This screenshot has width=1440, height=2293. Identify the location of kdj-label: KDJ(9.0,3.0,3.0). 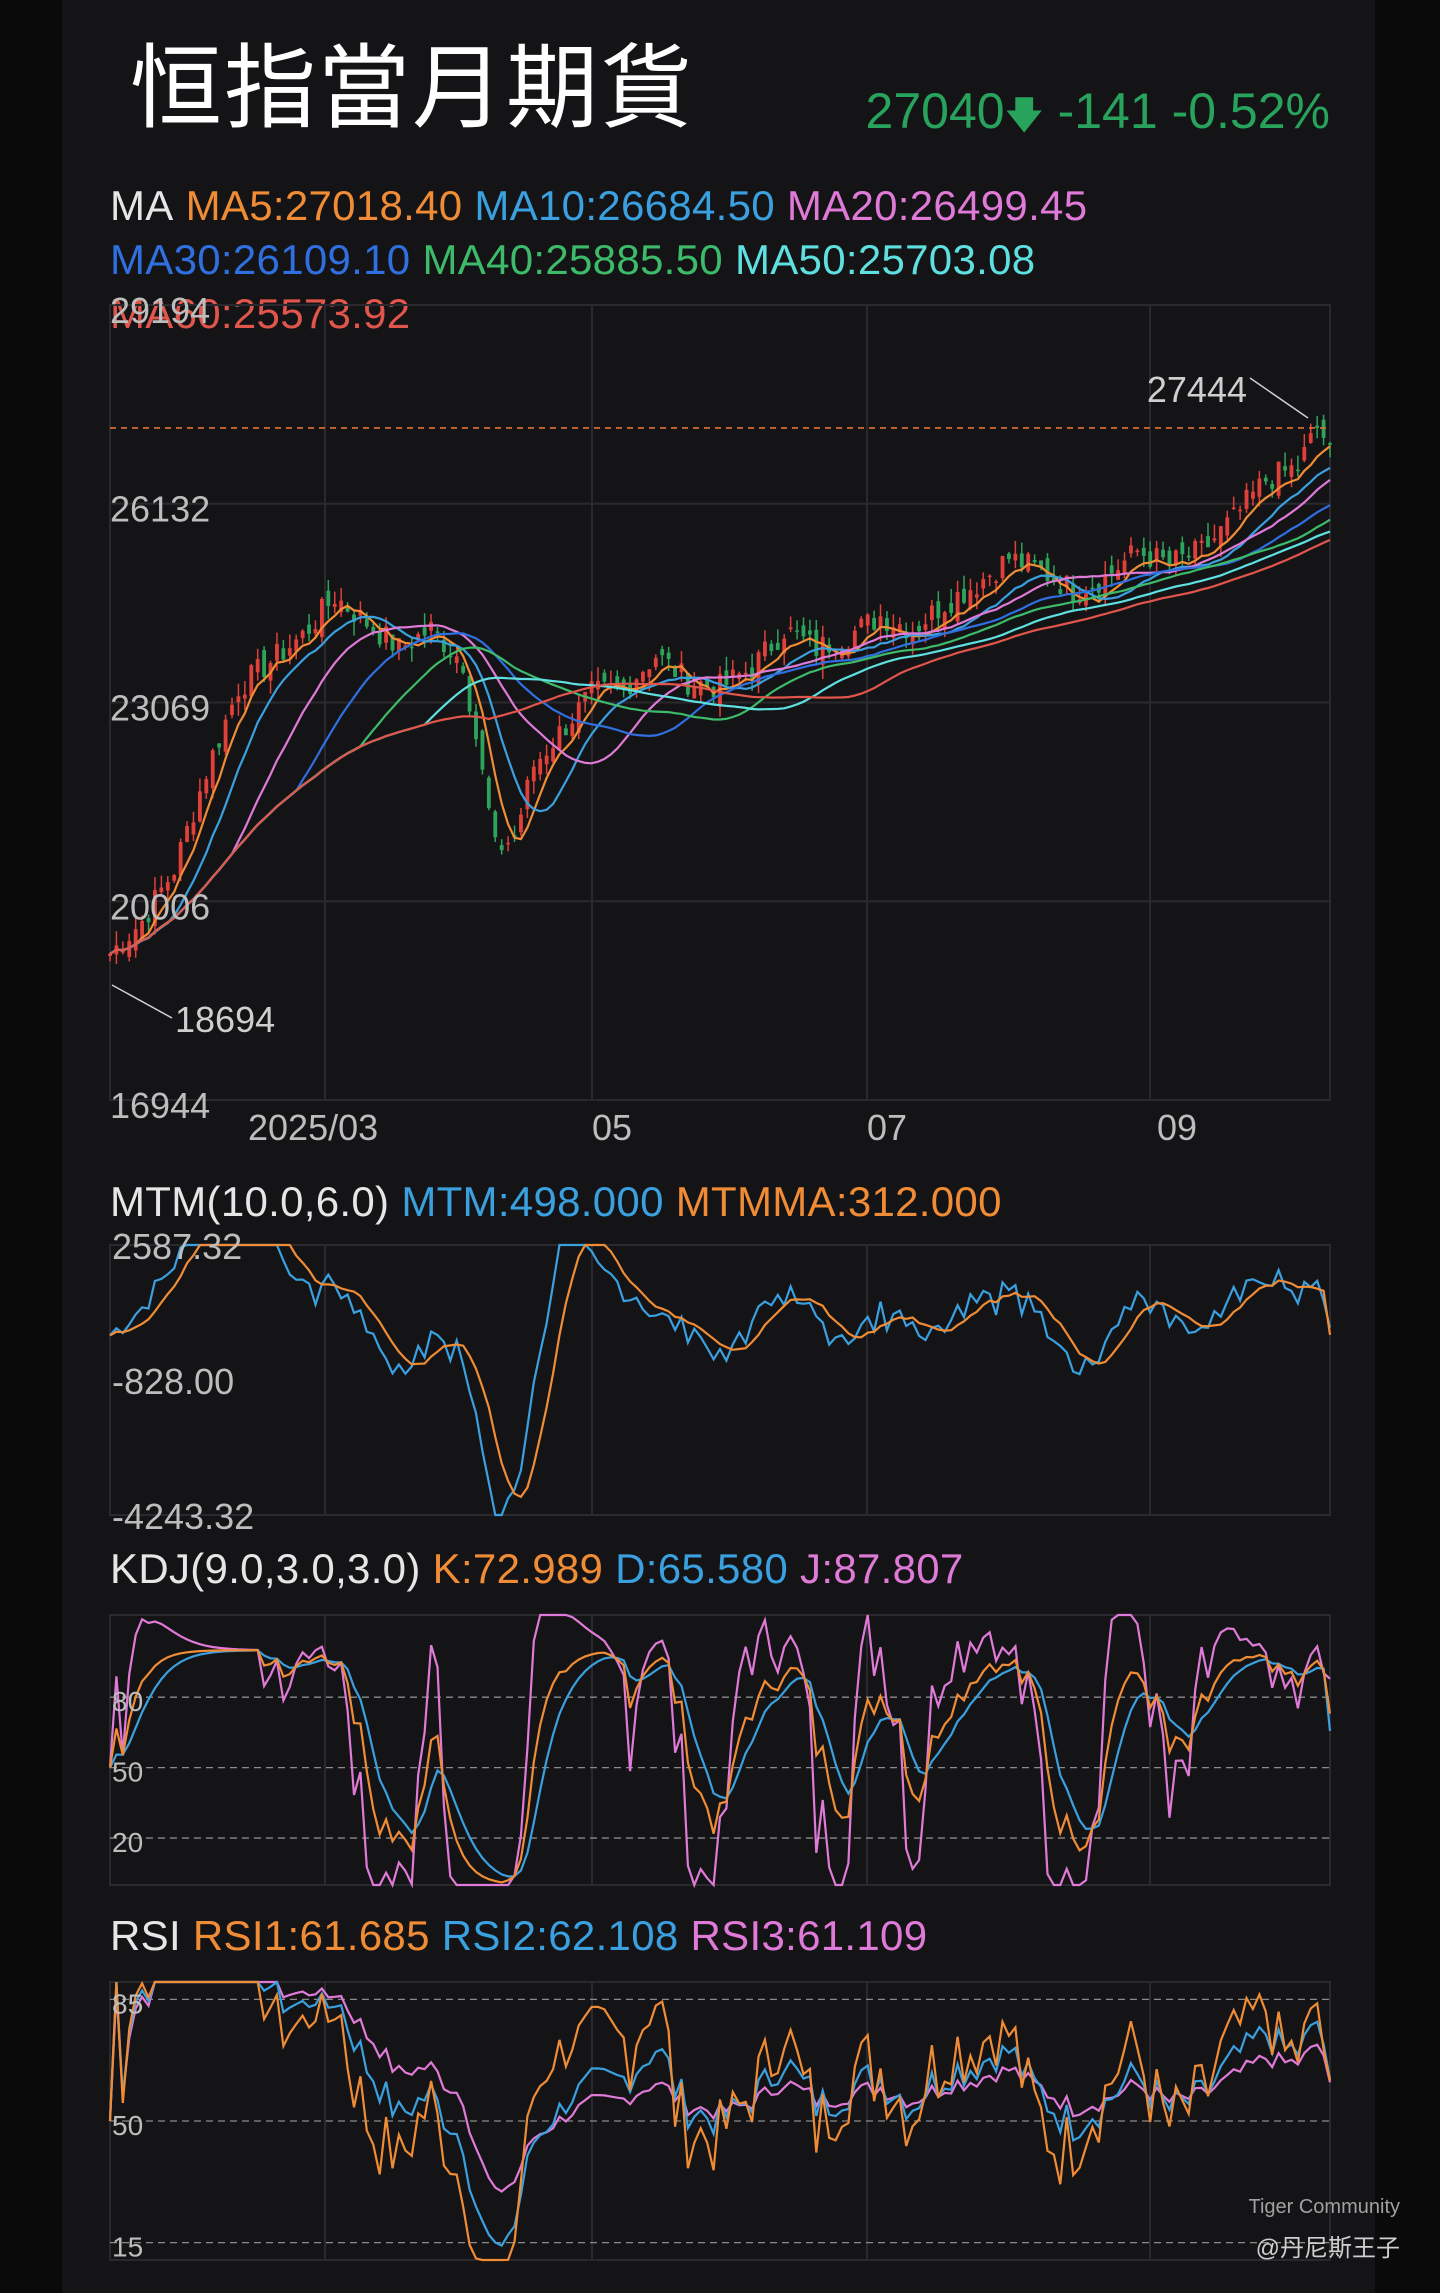
(265, 1568).